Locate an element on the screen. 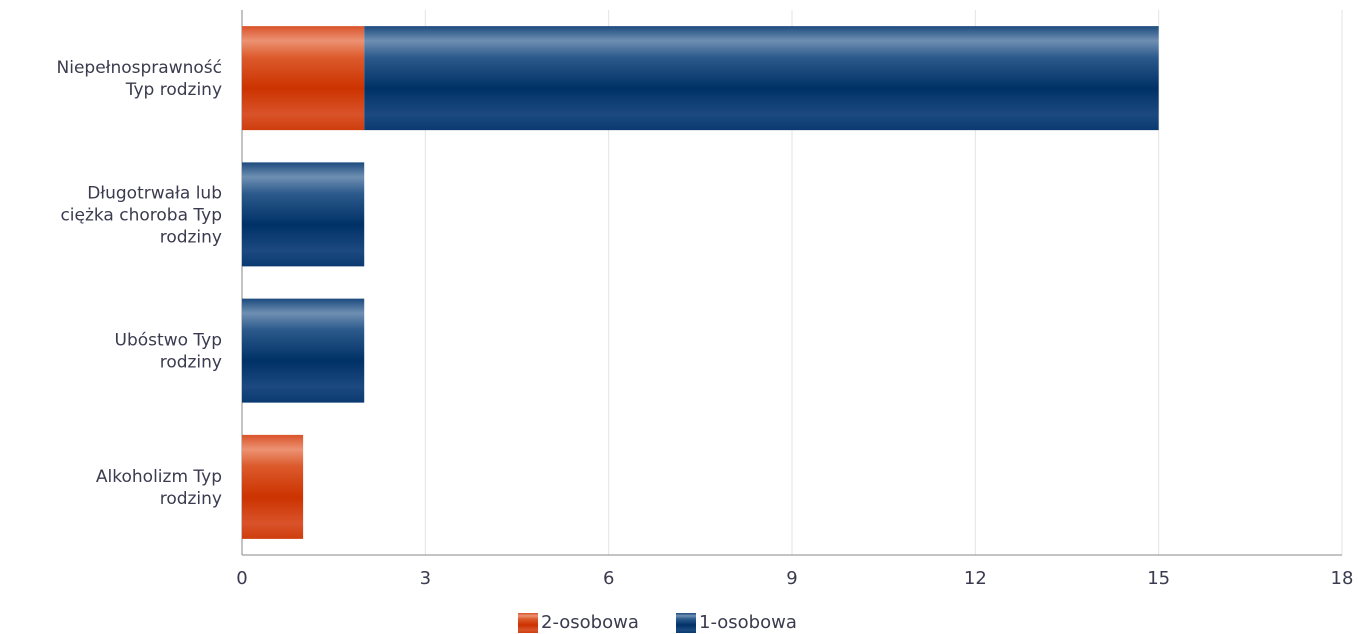  x-tick-label-12: 12 is located at coordinates (975, 578).